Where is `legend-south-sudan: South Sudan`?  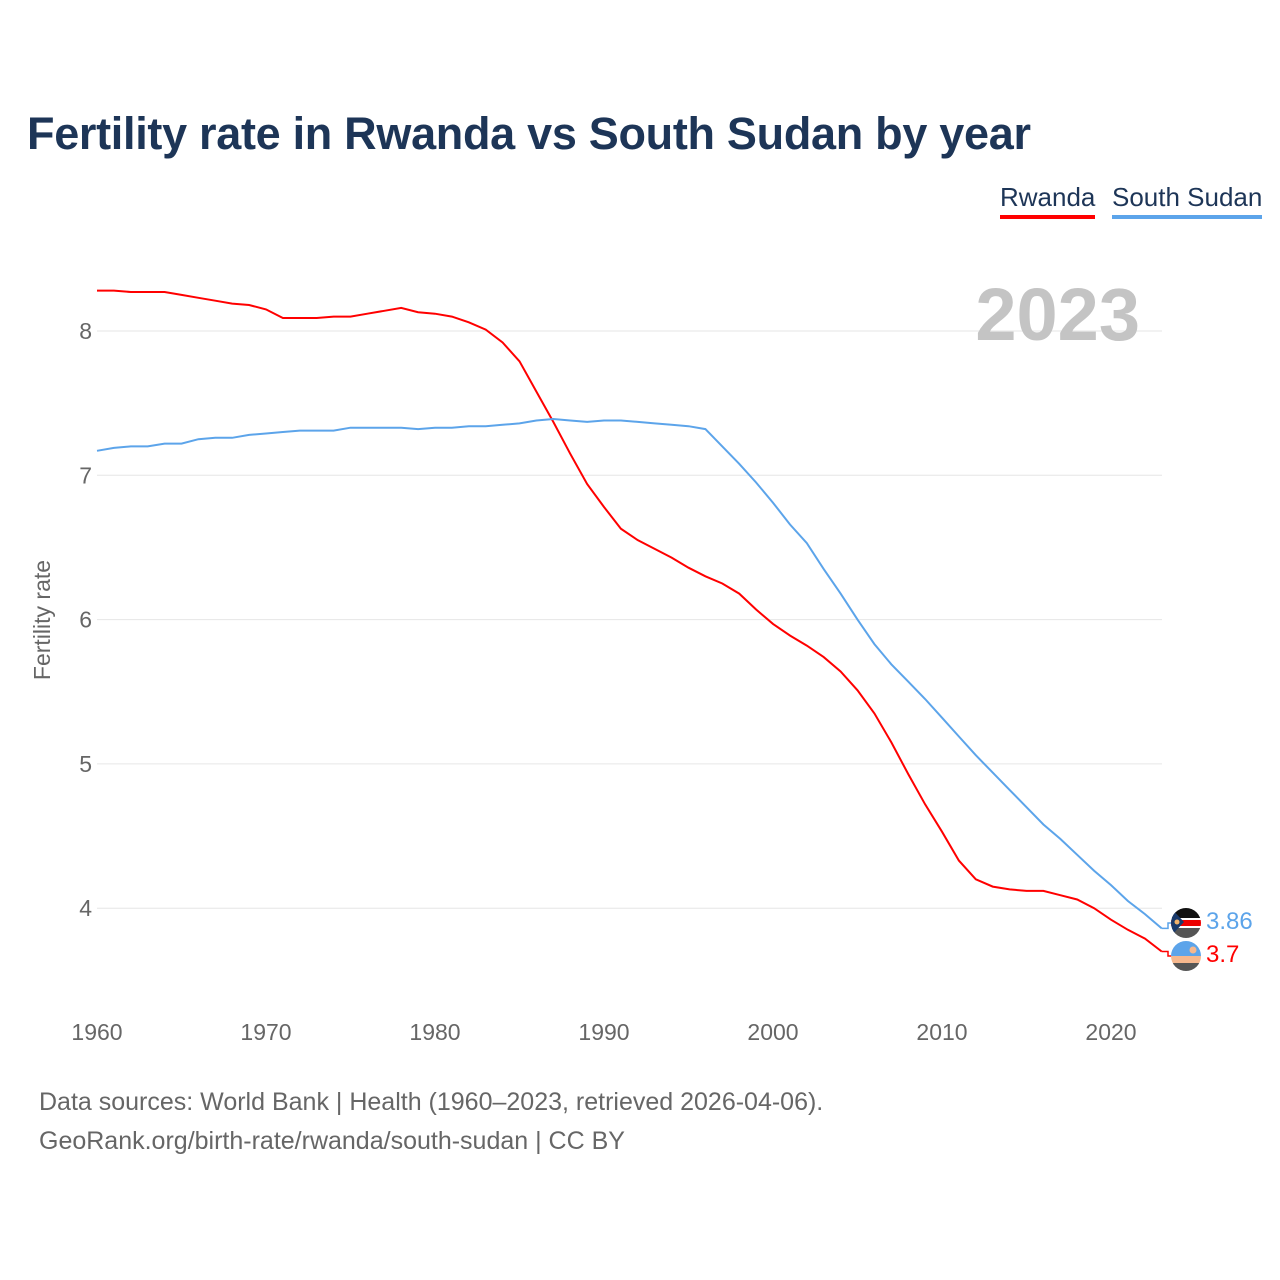 legend-south-sudan: South Sudan is located at coordinates (1187, 200).